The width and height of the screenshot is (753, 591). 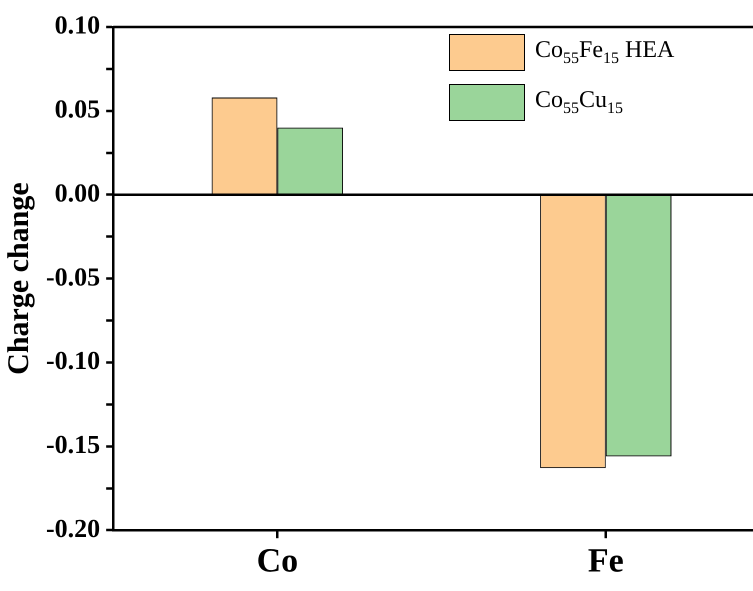 What do you see at coordinates (77, 109) in the screenshot?
I see `y-tick-label: 0.05` at bounding box center [77, 109].